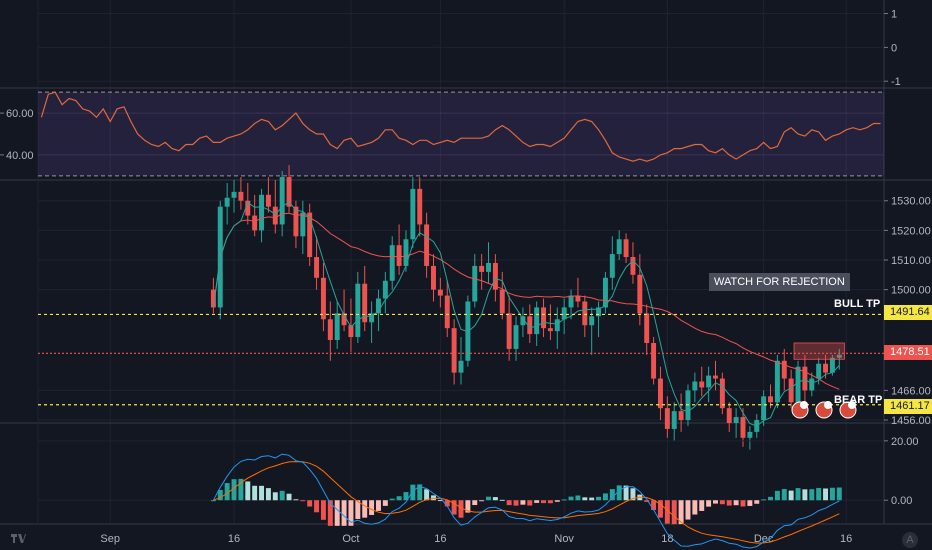  What do you see at coordinates (350, 539) in the screenshot?
I see `x-tick-label: Oct` at bounding box center [350, 539].